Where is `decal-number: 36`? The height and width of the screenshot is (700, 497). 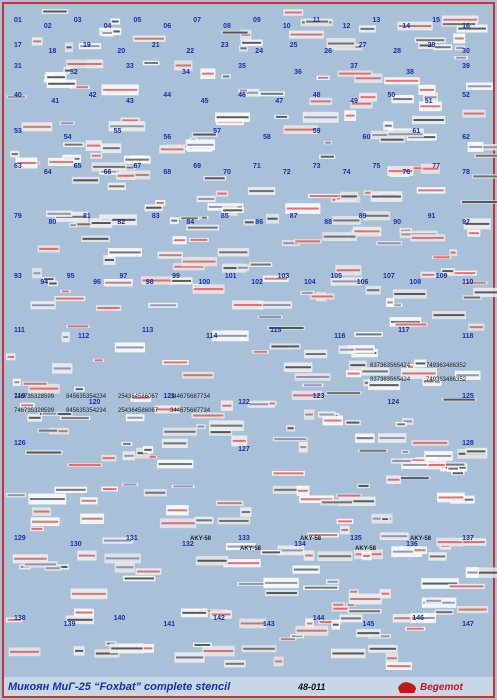 decal-number: 36 is located at coordinates (298, 72).